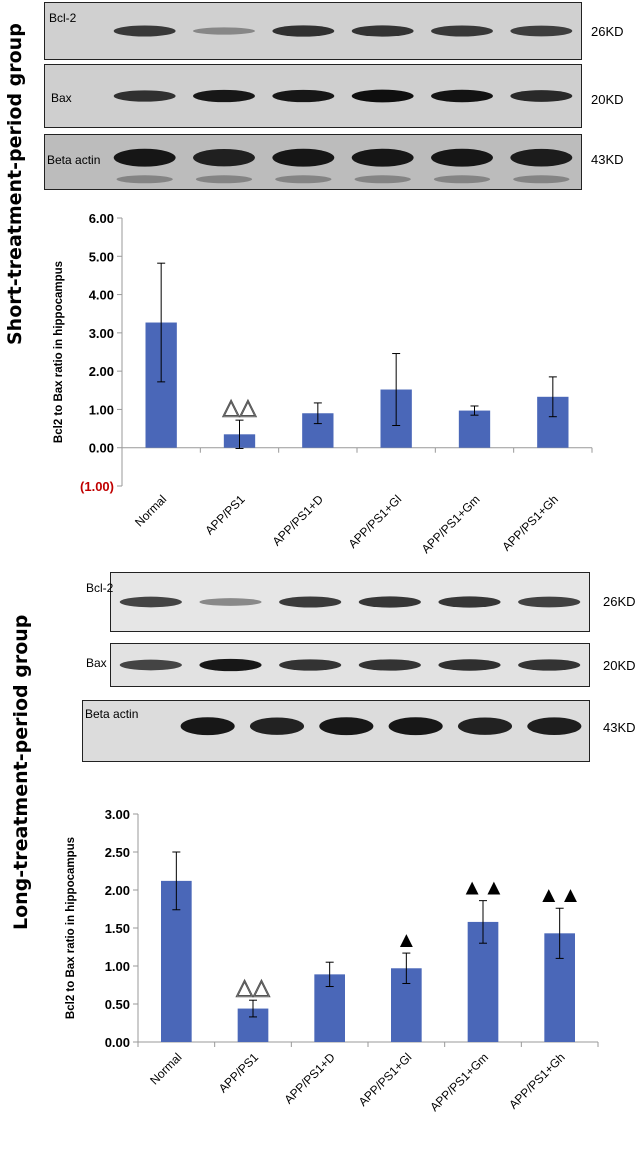 The width and height of the screenshot is (644, 1157). I want to click on blot-bcl2-long-bands, so click(350, 602).